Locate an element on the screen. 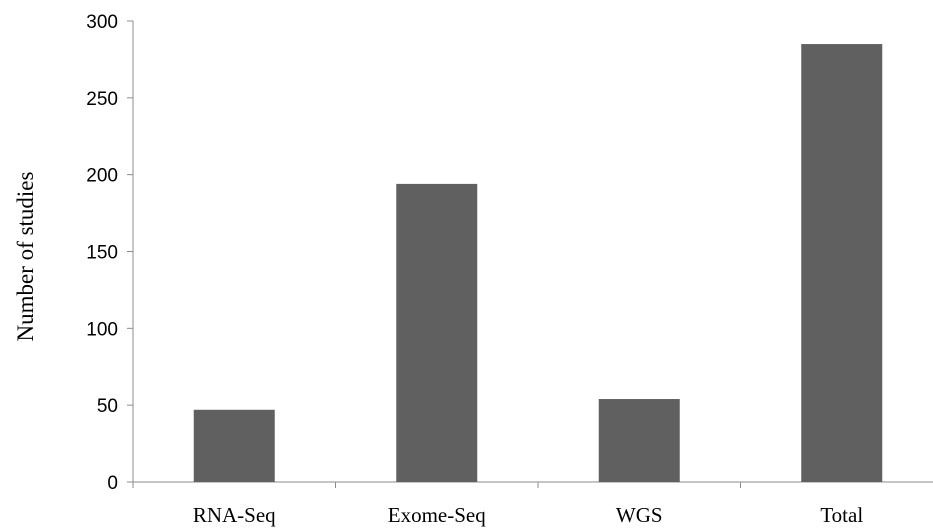 Image resolution: width=933 pixels, height=529 pixels. y-axis-title: Number of studies is located at coordinates (25, 256).